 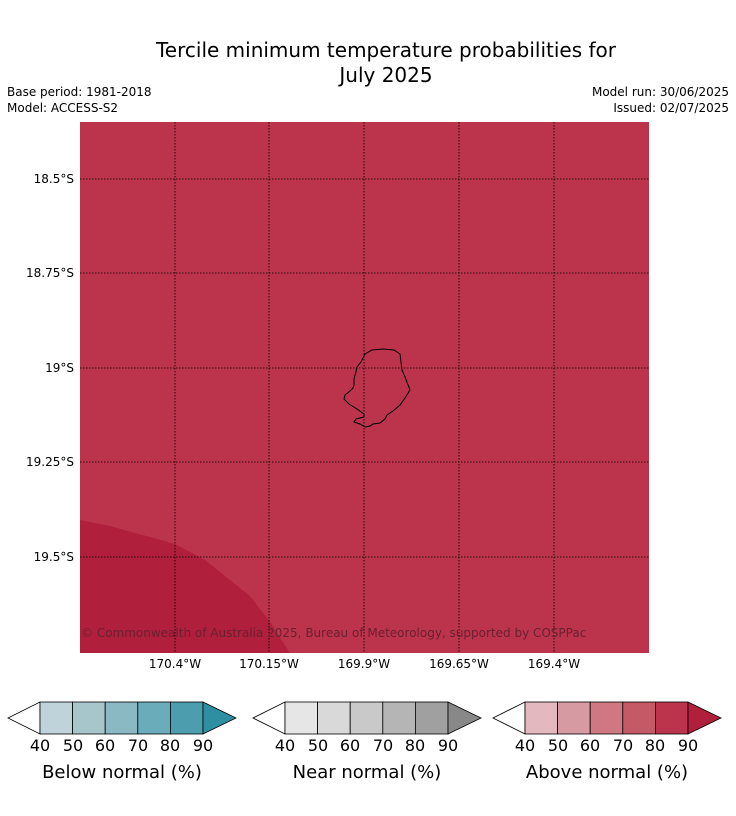 I want to click on colorbar-below-normal, so click(x=122, y=718).